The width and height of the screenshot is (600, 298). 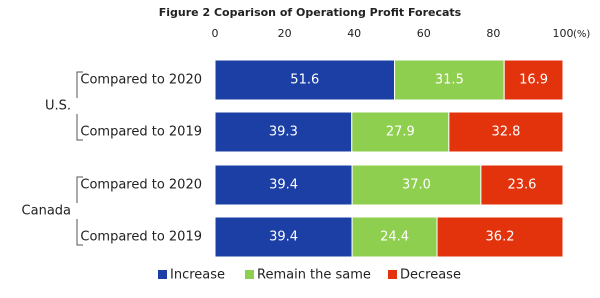 I want to click on x-tick-label: 100, so click(x=563, y=33).